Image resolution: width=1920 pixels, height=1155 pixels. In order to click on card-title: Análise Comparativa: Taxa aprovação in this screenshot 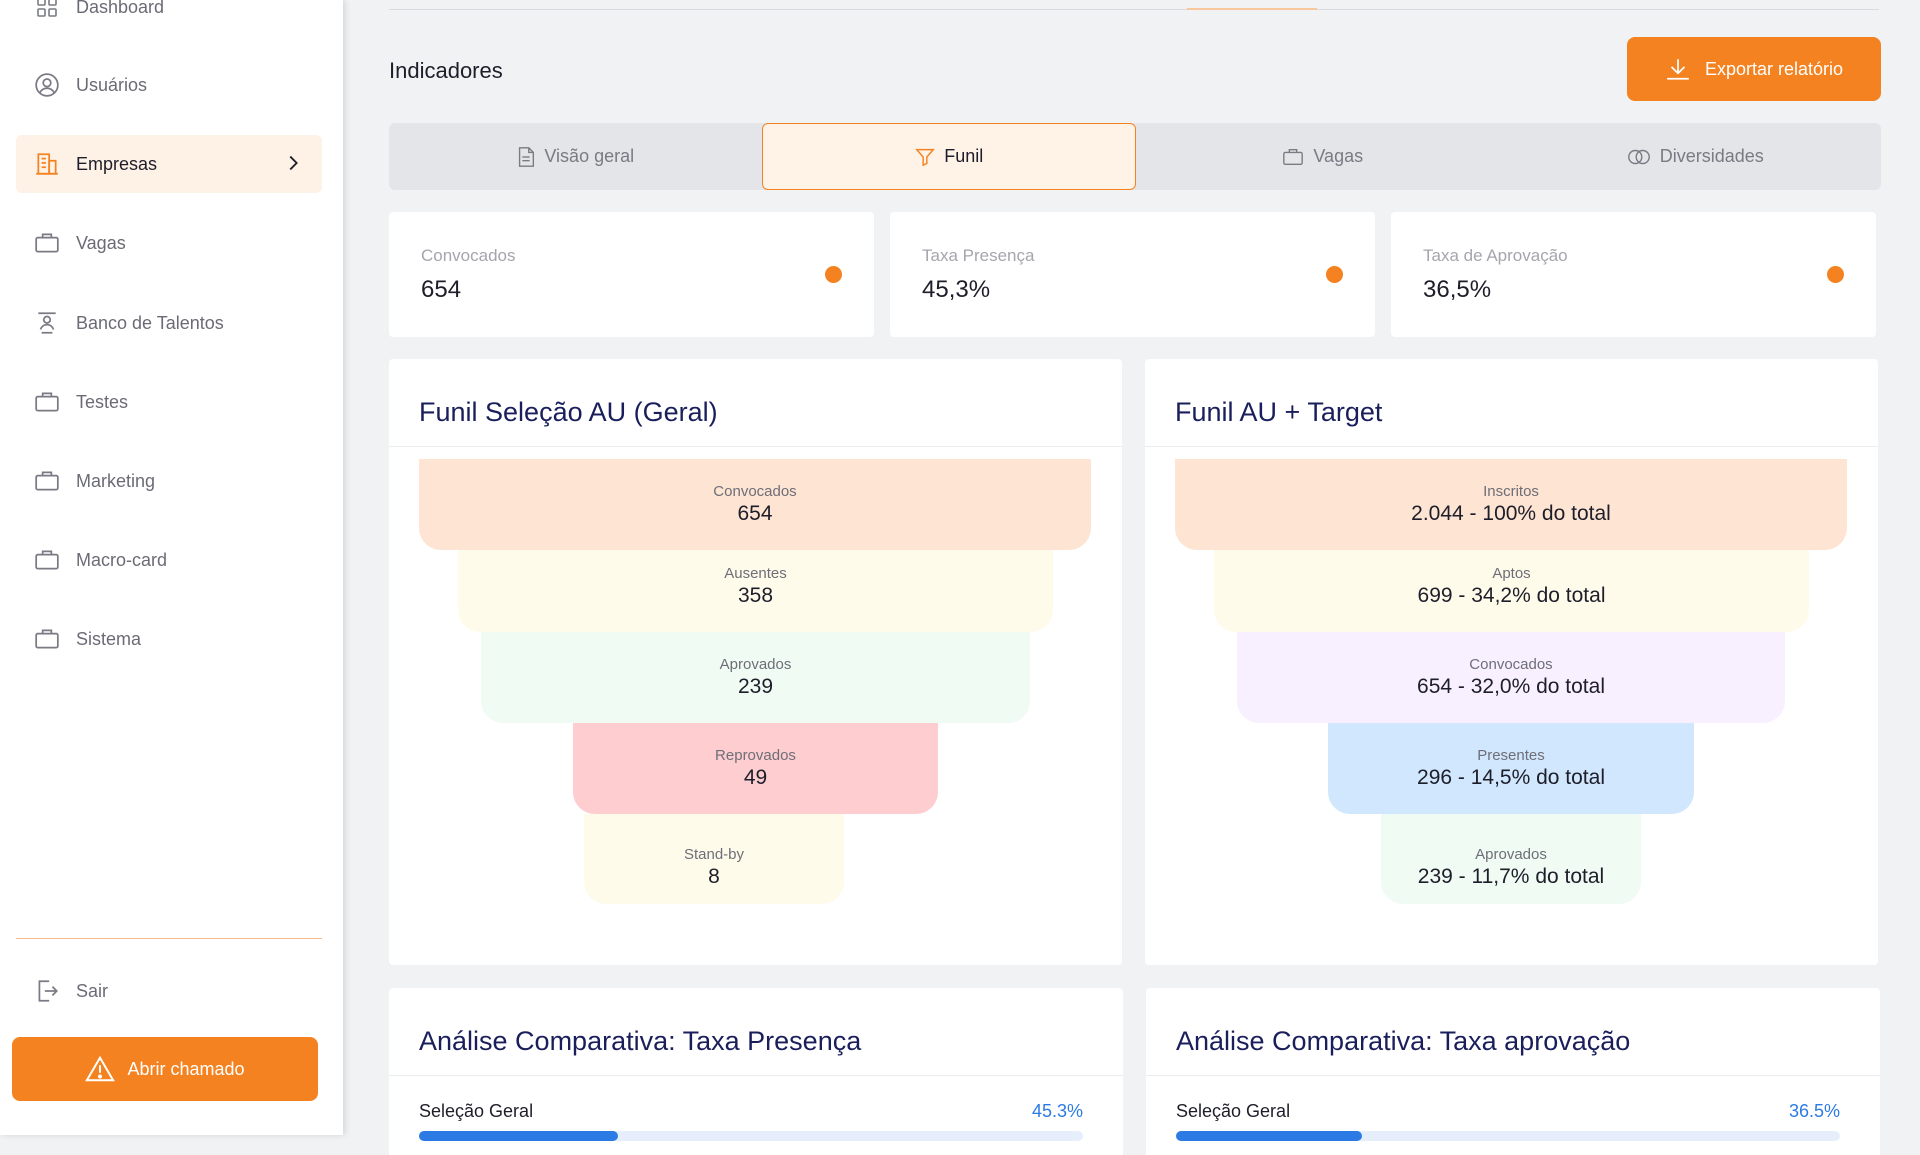, I will do `click(1403, 1041)`.